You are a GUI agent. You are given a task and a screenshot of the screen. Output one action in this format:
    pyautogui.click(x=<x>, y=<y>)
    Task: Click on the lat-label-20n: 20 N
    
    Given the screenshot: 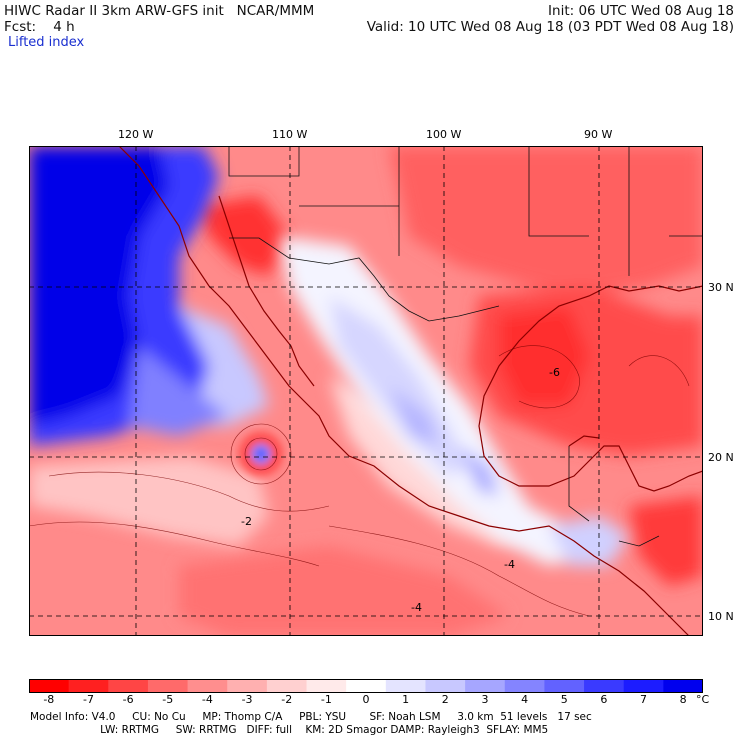 What is the action you would take?
    pyautogui.click(x=721, y=457)
    